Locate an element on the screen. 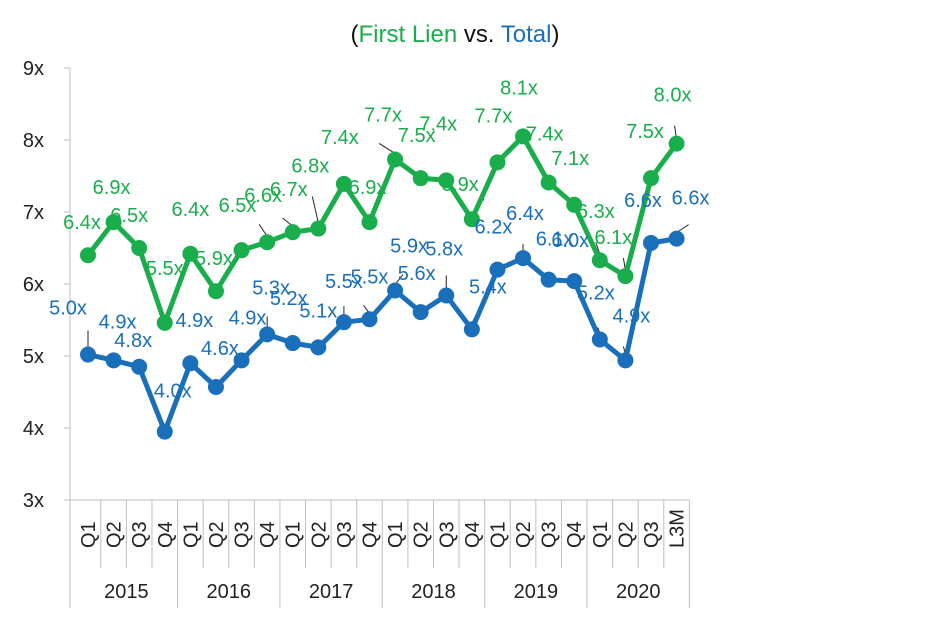 The width and height of the screenshot is (945, 618). x-group-label: 2016 is located at coordinates (229, 592).